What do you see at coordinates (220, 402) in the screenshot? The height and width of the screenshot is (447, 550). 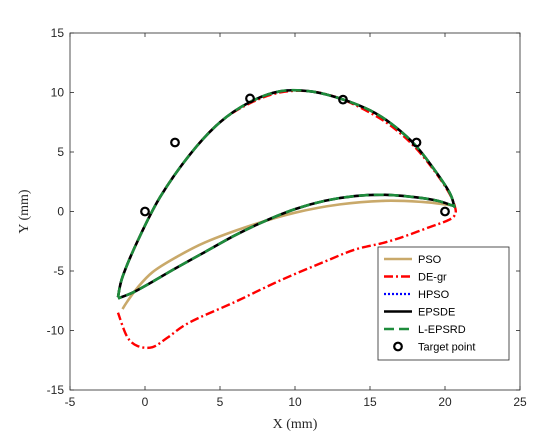 I see `x-tick-label: 5` at bounding box center [220, 402].